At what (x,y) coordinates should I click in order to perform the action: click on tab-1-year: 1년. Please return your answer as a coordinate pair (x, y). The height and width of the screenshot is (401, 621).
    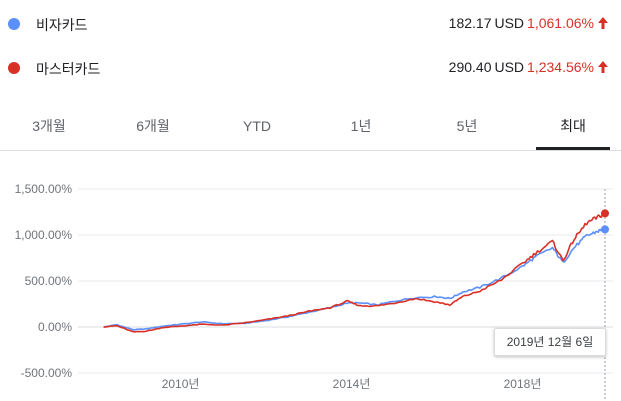
    Looking at the image, I should click on (361, 126).